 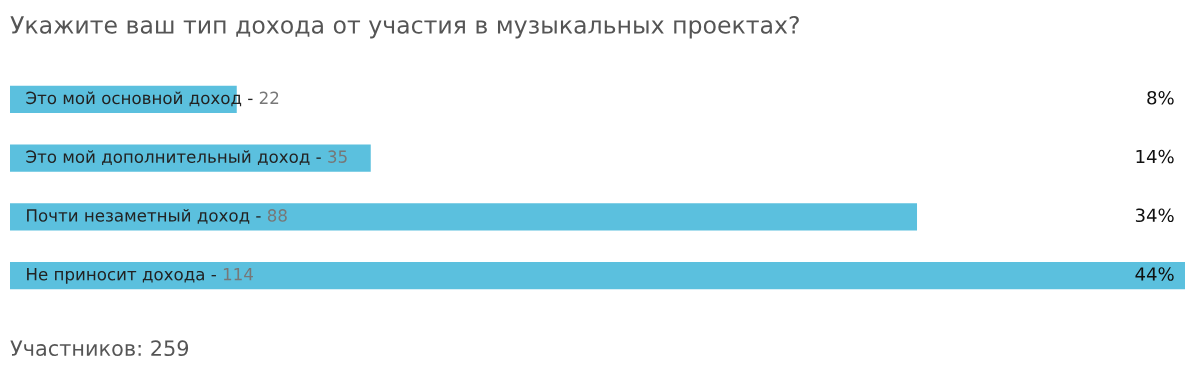 I want to click on data-label: 114, so click(x=238, y=274).